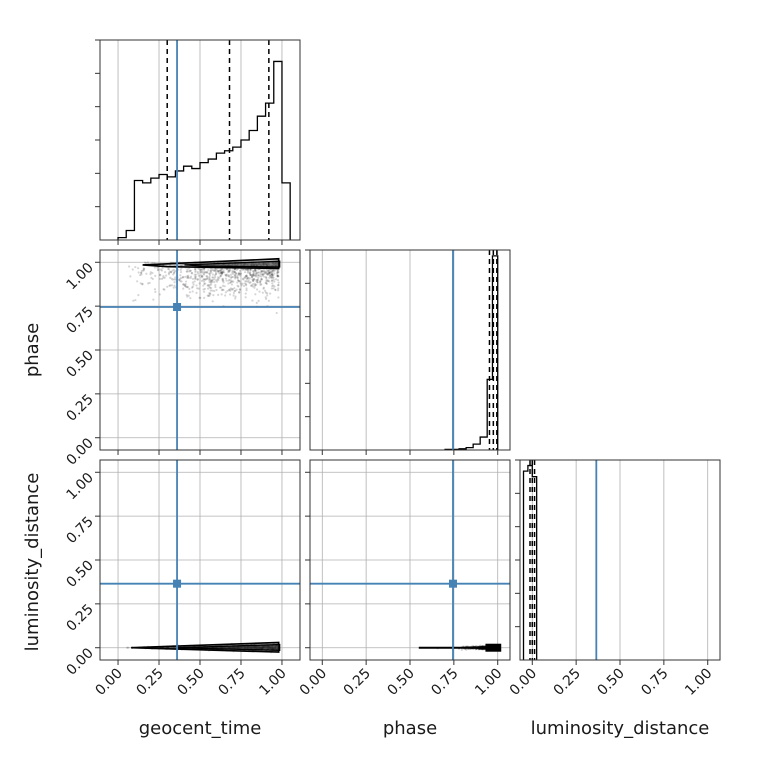 The width and height of the screenshot is (760, 760). I want to click on x-axis-label-luminosity-distance: luminosity_distance, so click(620, 728).